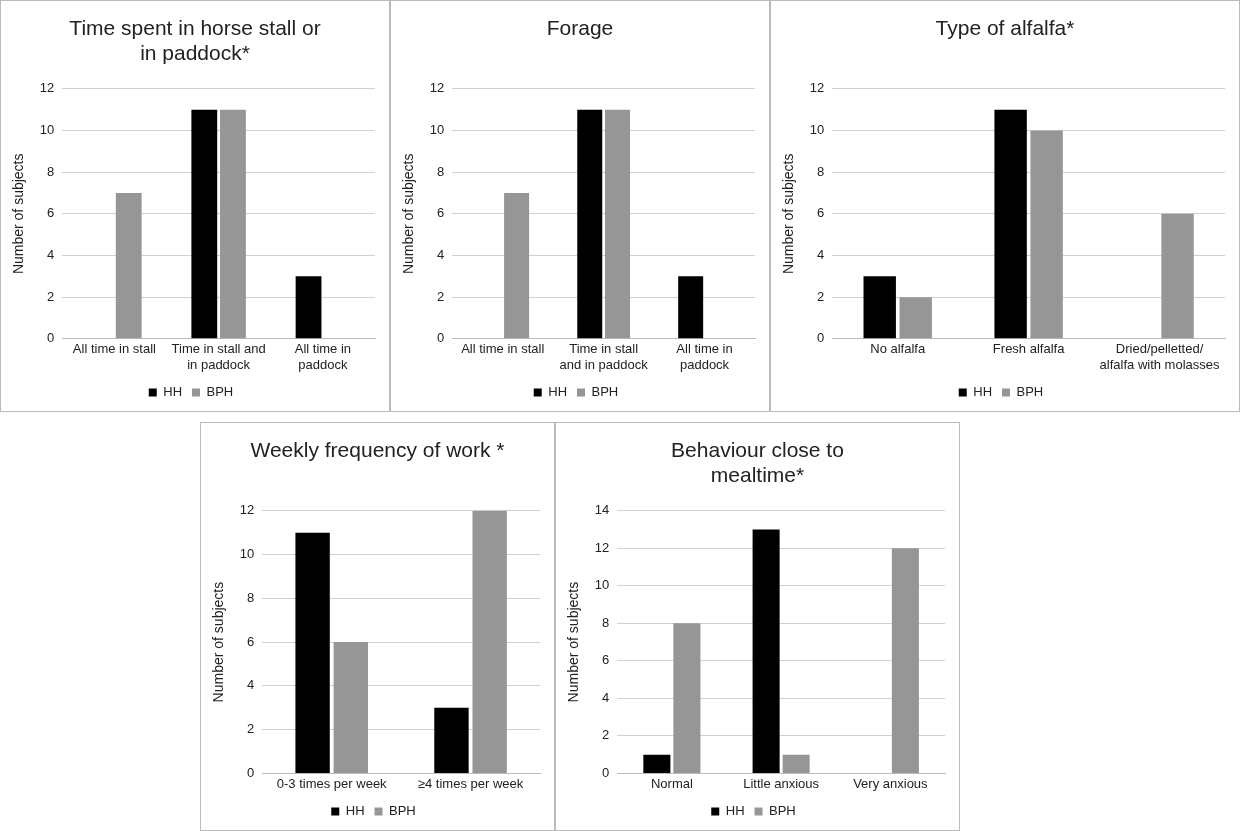  What do you see at coordinates (470, 783) in the screenshot?
I see `x-tick-label: ≥4 times per week` at bounding box center [470, 783].